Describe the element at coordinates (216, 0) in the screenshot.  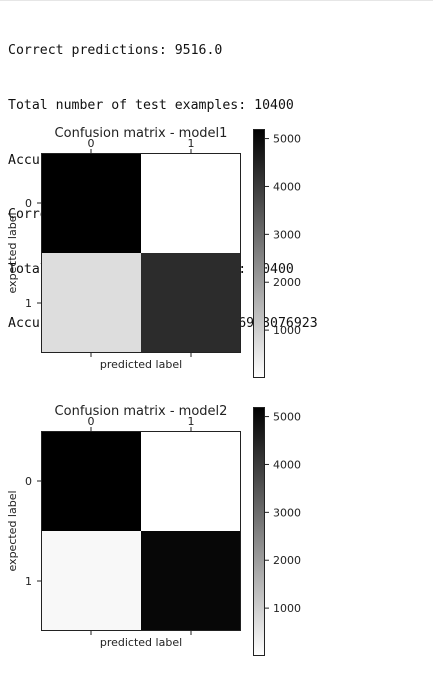
I see `cell-top-border` at that location.